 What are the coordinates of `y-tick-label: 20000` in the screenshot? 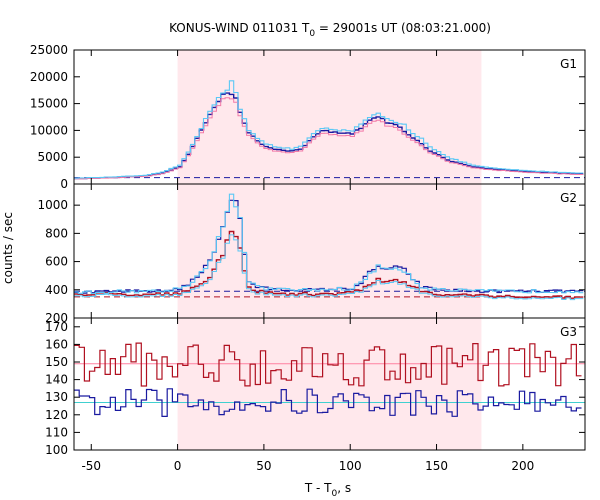 It's located at (49, 77).